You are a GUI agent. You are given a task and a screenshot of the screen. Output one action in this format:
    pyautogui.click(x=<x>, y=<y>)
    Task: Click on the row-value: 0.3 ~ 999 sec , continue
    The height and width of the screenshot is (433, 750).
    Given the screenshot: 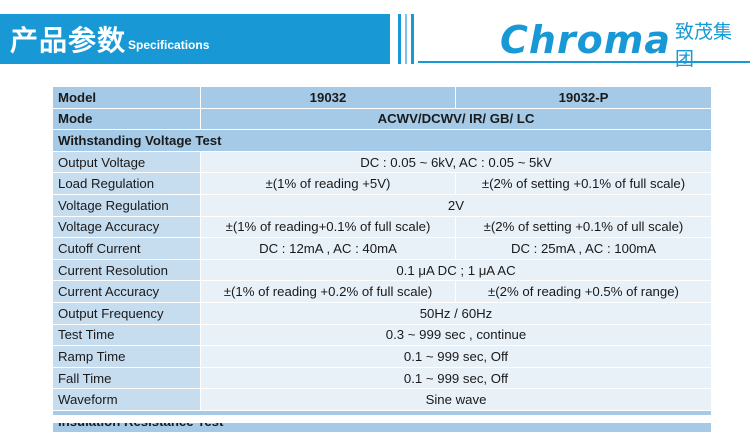 What is the action you would take?
    pyautogui.click(x=456, y=335)
    